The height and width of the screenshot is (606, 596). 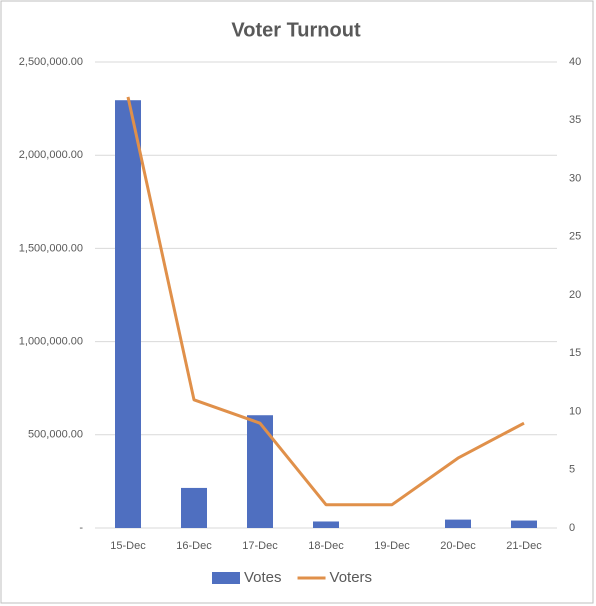 What do you see at coordinates (81, 528) in the screenshot?
I see `y-tick-label: -` at bounding box center [81, 528].